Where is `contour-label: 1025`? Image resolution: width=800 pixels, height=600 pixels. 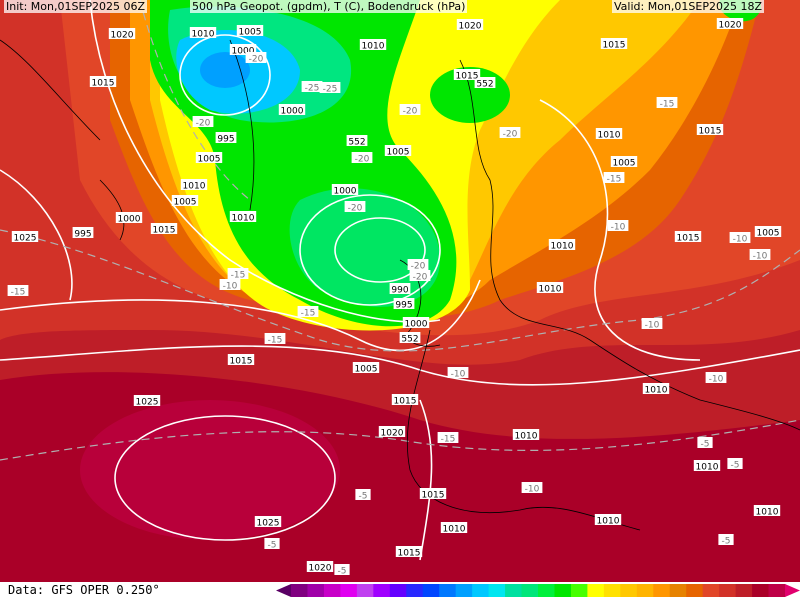
contour-label: 1025 is located at coordinates (268, 522).